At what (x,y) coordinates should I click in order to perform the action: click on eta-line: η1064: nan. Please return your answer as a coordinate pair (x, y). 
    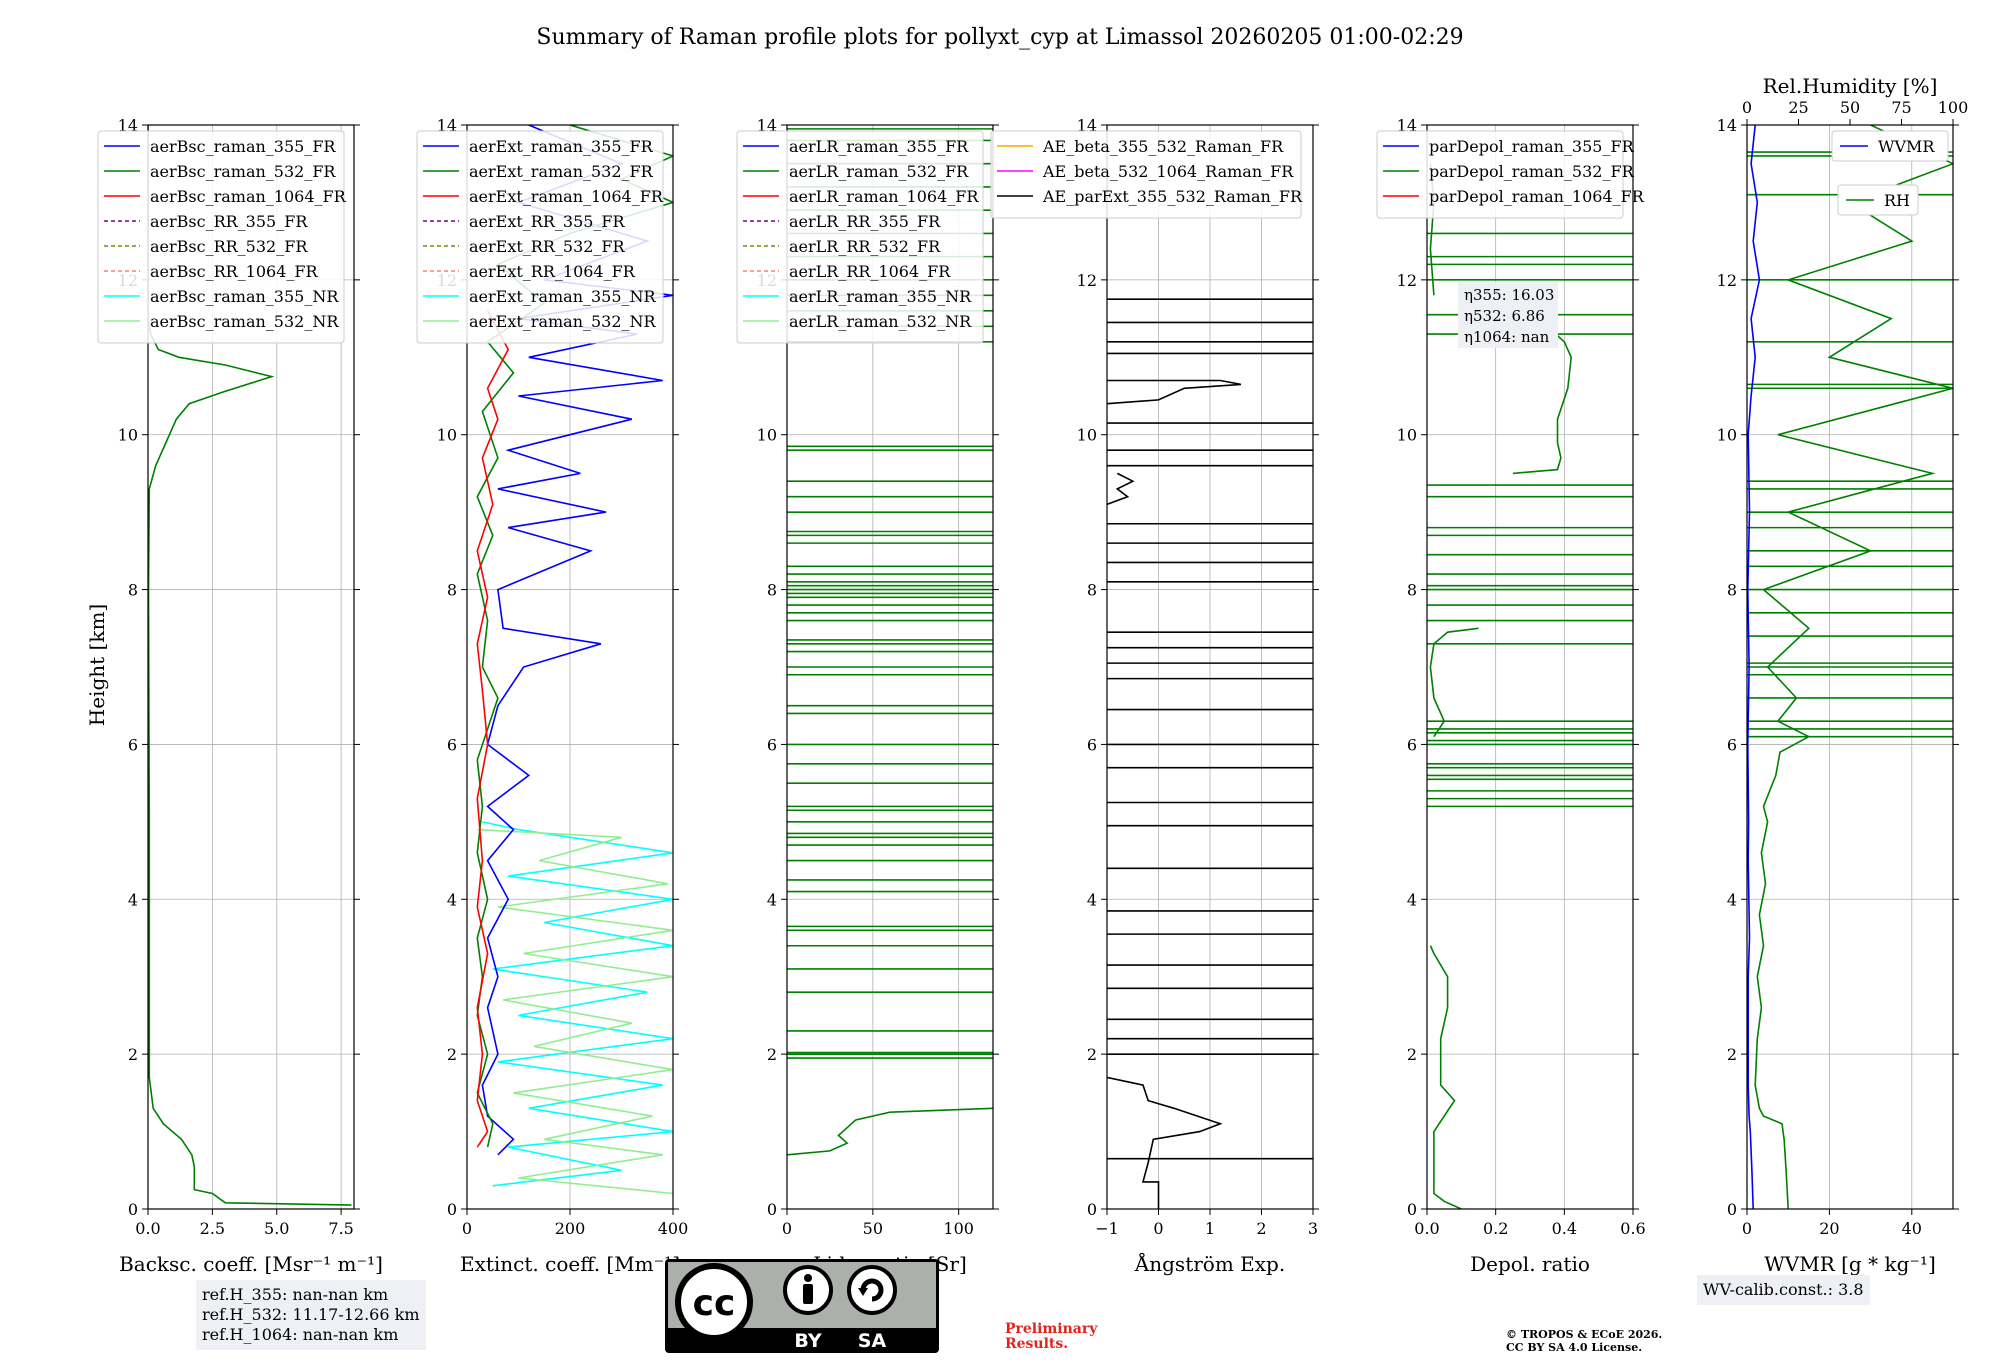
    Looking at the image, I should click on (1507, 337).